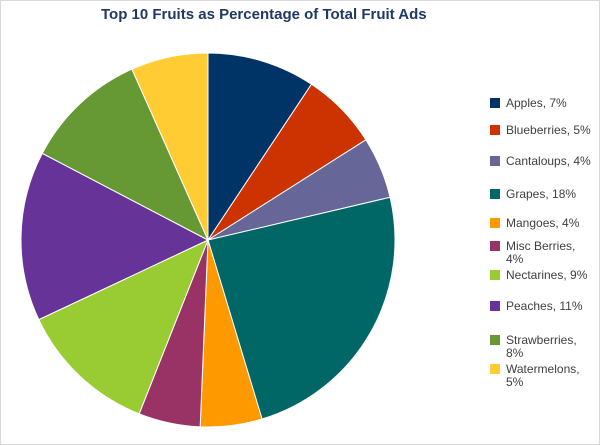 Image resolution: width=600 pixels, height=445 pixels. What do you see at coordinates (125, 155) in the screenshot?
I see `pie-slice-strawberries` at bounding box center [125, 155].